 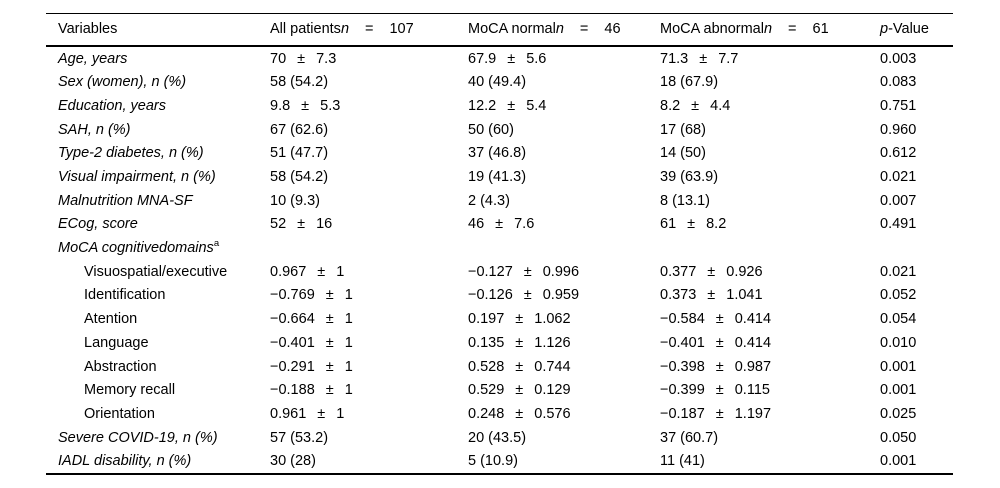 I want to click on p-value-cell: 0.751, so click(x=898, y=105).